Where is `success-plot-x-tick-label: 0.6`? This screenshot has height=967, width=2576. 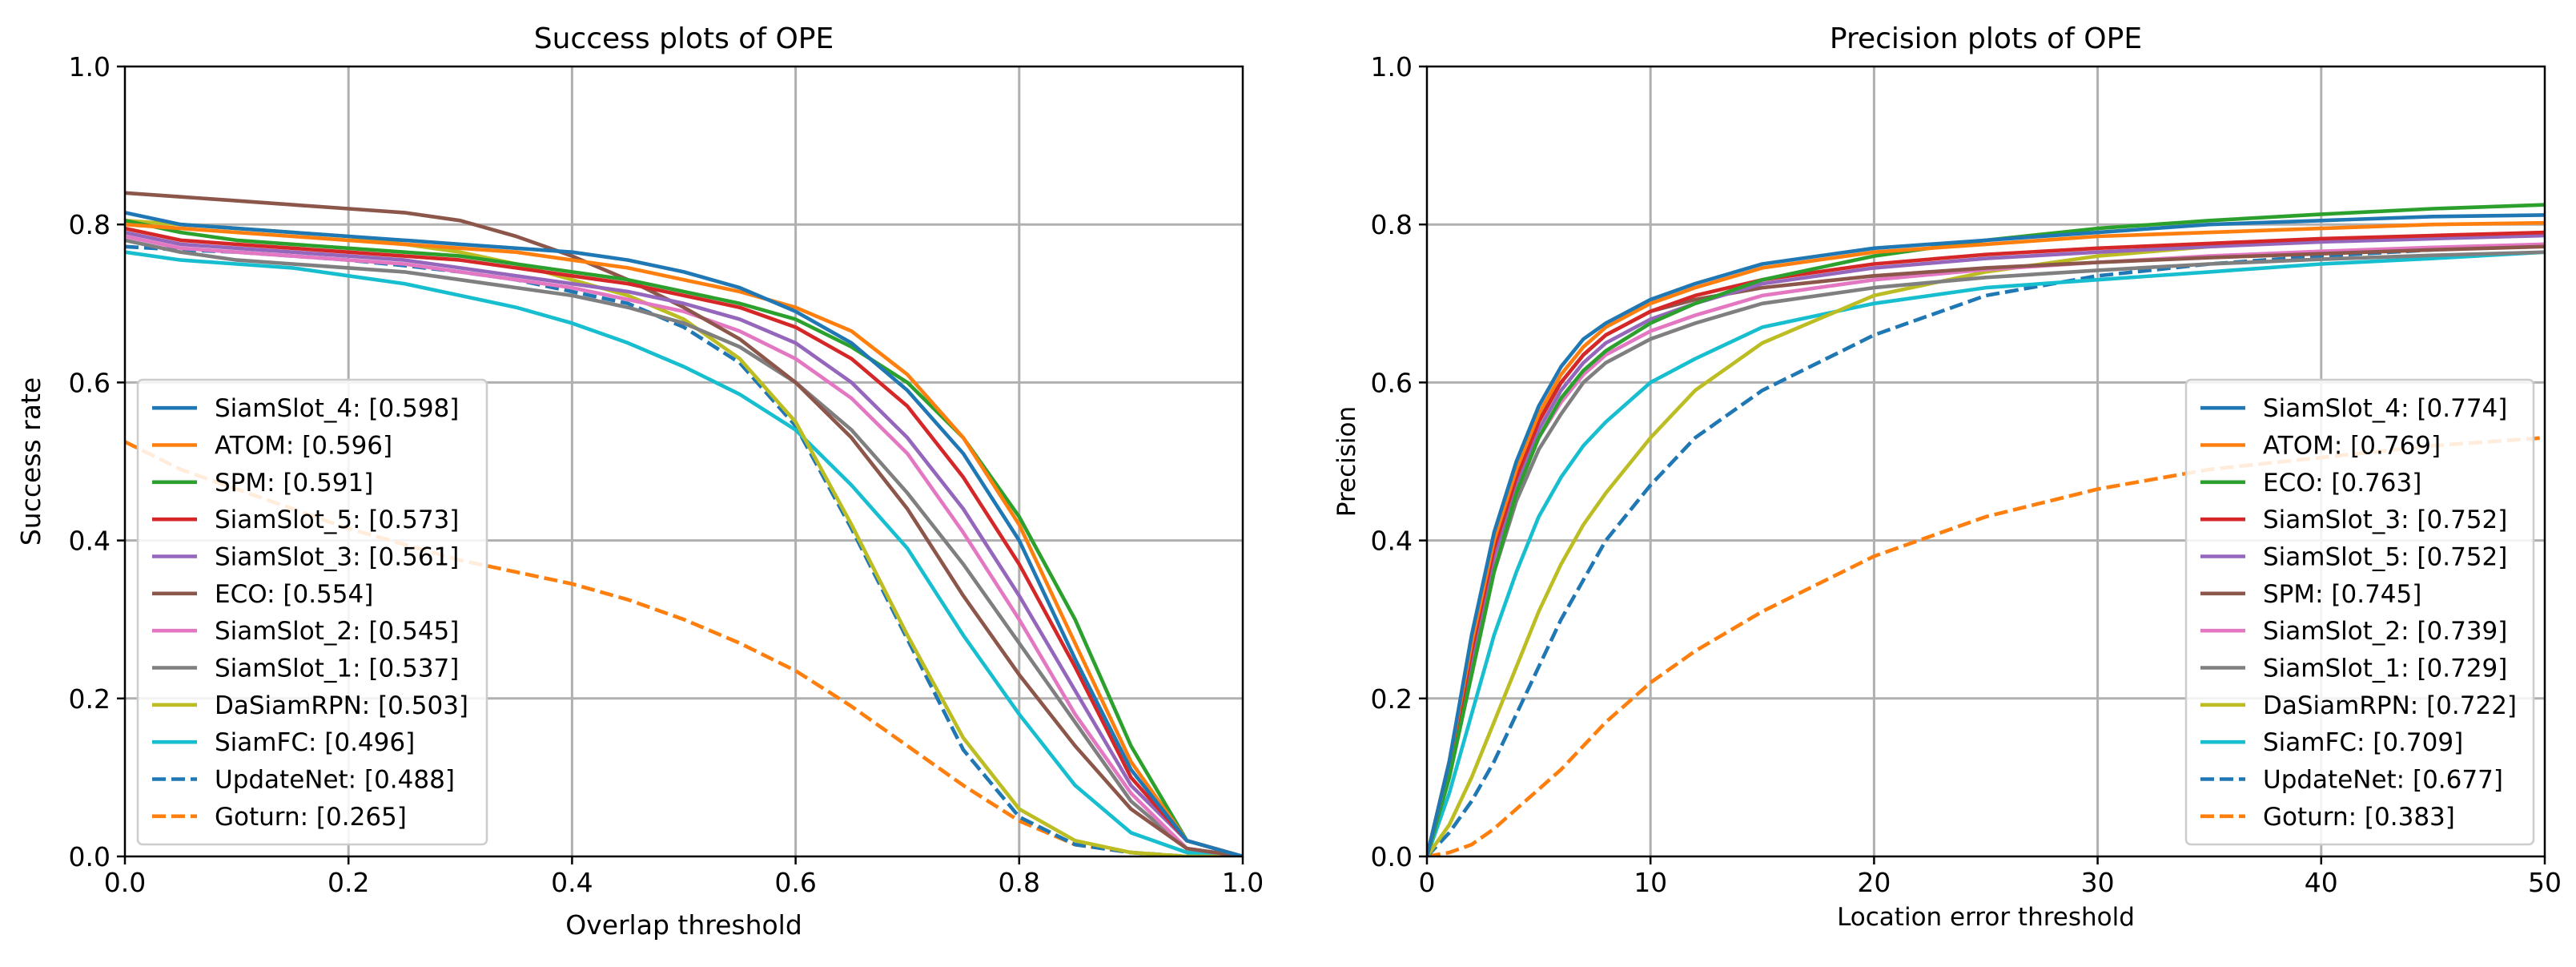 success-plot-x-tick-label: 0.6 is located at coordinates (795, 882).